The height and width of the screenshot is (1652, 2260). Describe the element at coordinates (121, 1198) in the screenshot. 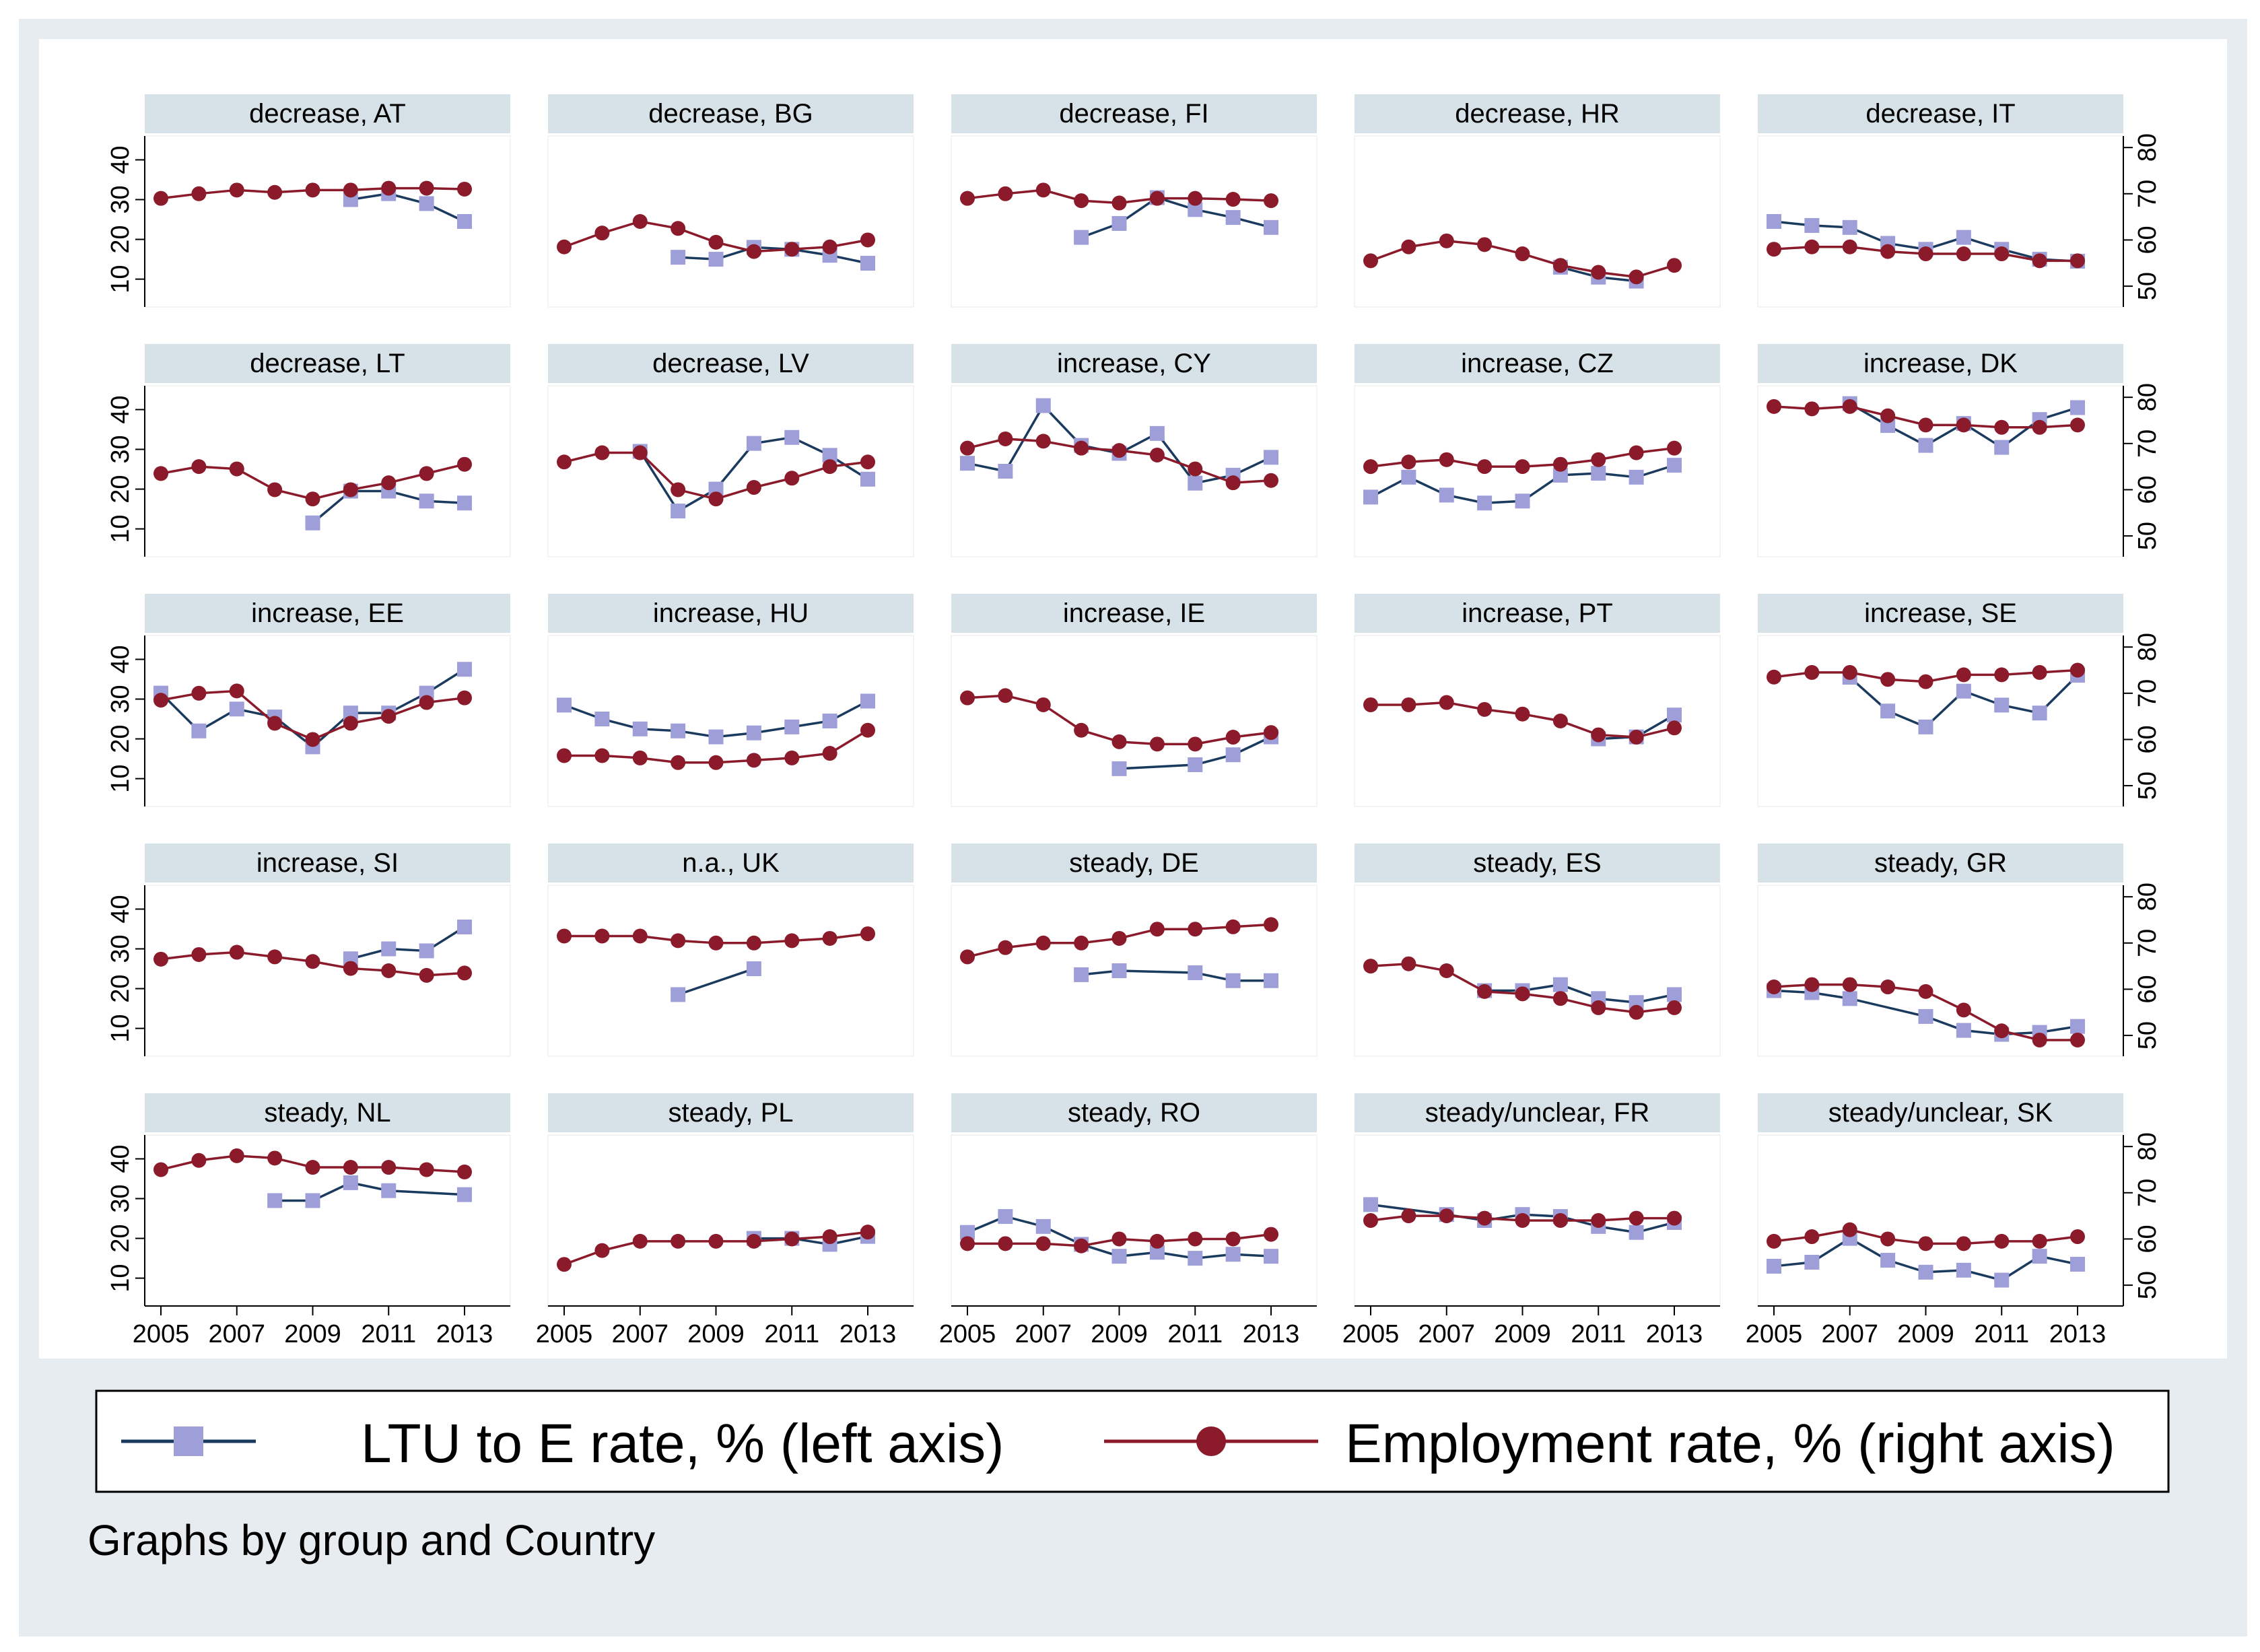

I see `left-axis-tick-label: 30` at that location.